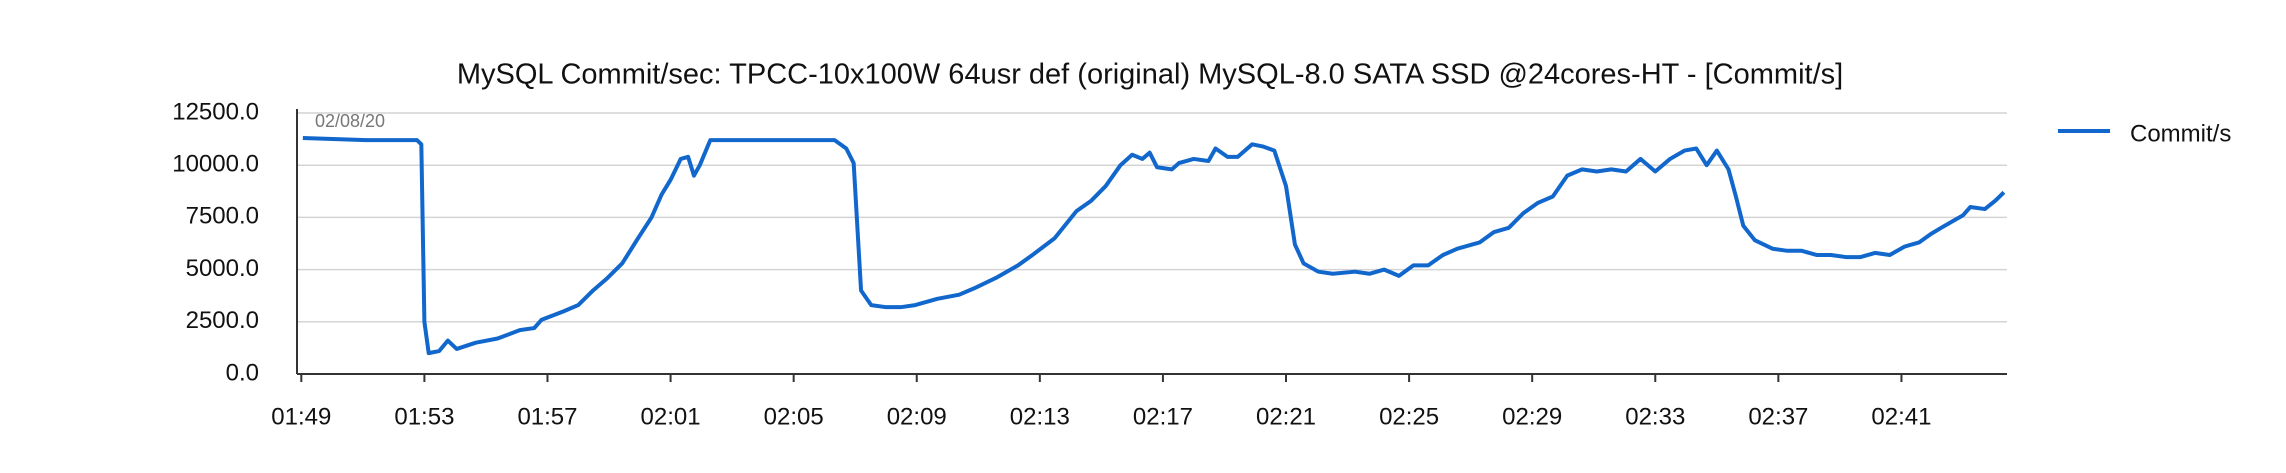  What do you see at coordinates (917, 416) in the screenshot?
I see `x-tick-label: 02:09` at bounding box center [917, 416].